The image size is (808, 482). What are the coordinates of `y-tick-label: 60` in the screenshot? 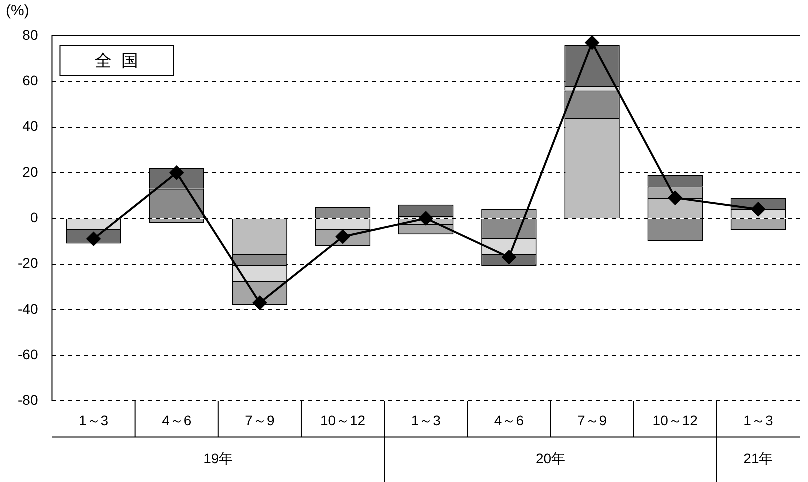 It's located at (30, 80).